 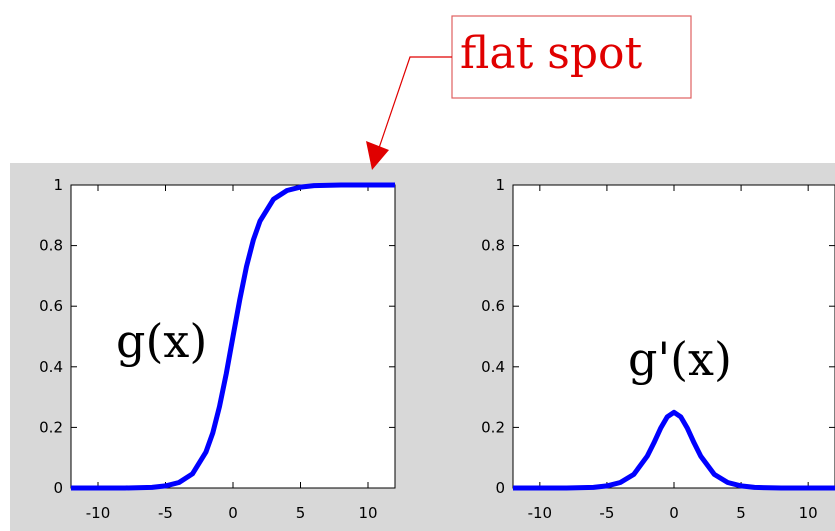 I want to click on flat-spot-callout: flat spot, so click(x=529, y=92).